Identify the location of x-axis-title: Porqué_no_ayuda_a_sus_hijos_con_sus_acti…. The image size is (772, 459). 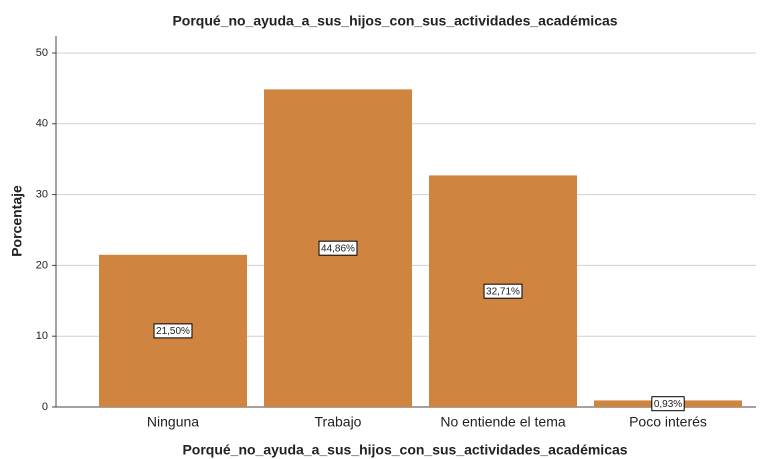
(404, 450).